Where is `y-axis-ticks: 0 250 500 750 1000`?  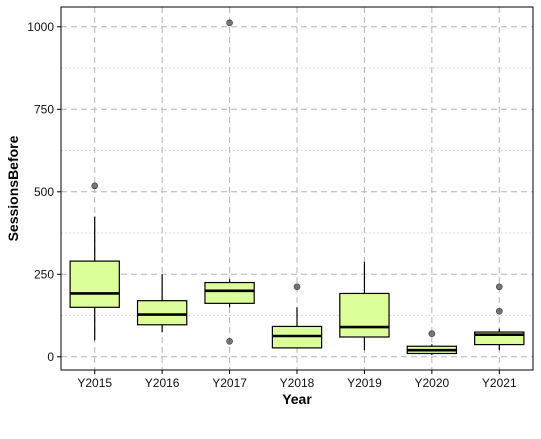 y-axis-ticks: 0 250 500 750 1000 is located at coordinates (44, 192).